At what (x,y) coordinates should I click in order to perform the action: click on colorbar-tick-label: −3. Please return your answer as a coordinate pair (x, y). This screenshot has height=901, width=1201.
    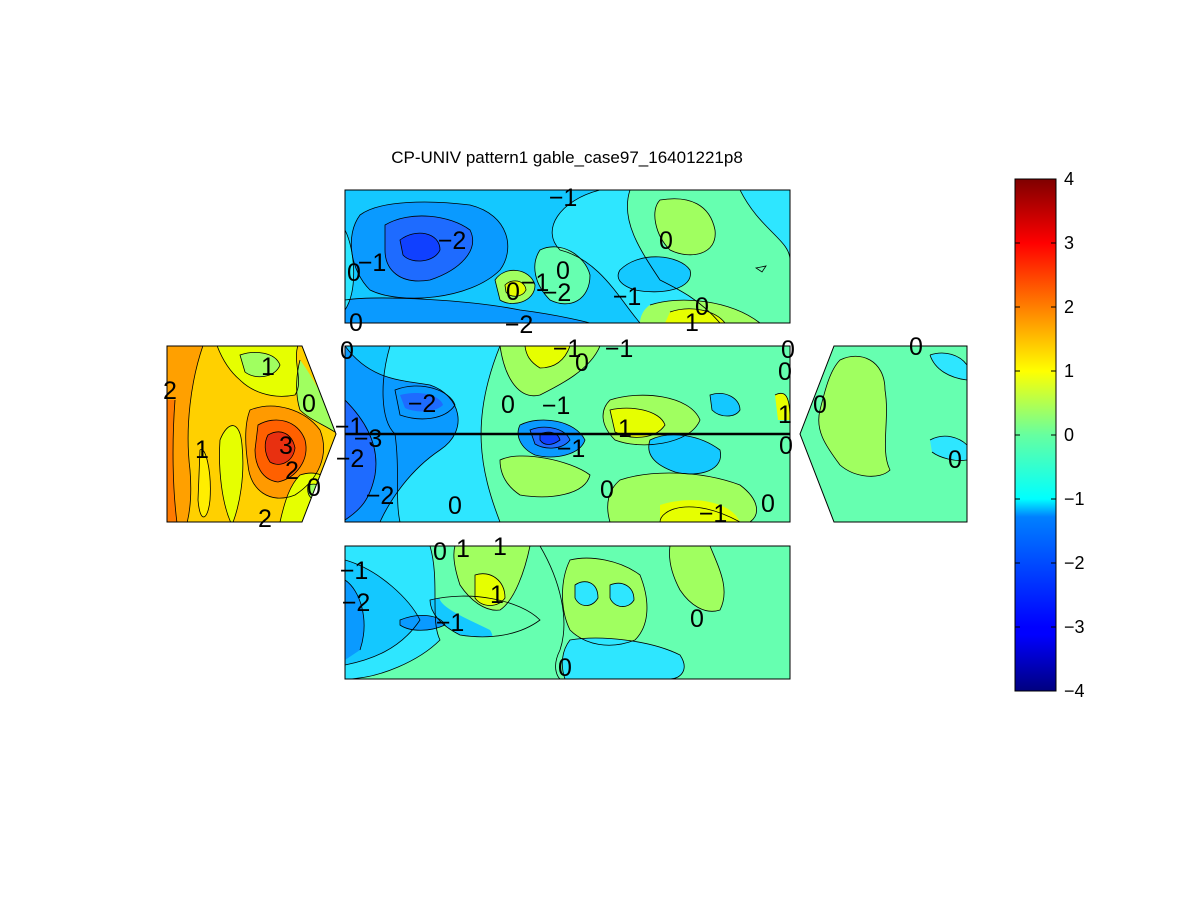
    Looking at the image, I should click on (1074, 627).